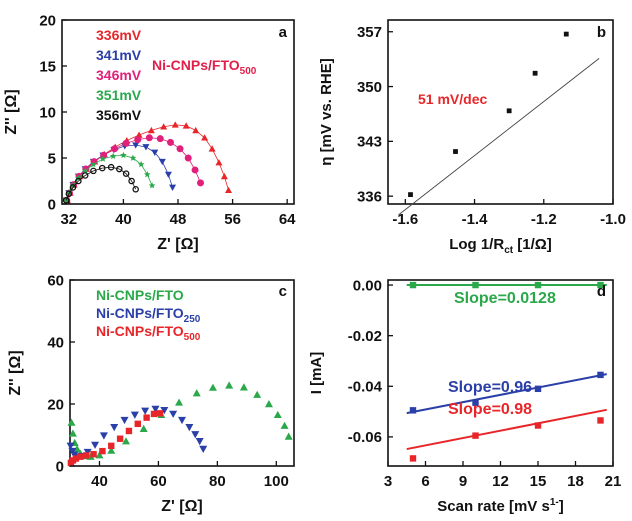 This screenshot has width=632, height=521. Describe the element at coordinates (369, 87) in the screenshot. I see `y-tick-label: 350` at that location.